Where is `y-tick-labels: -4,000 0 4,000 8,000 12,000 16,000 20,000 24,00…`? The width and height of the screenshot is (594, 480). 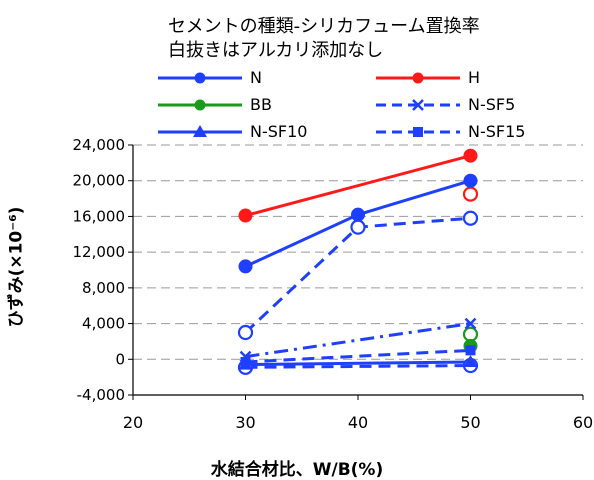 y-tick-labels: -4,000 0 4,000 8,000 12,000 16,000 20,000 24,00… is located at coordinates (99, 270).